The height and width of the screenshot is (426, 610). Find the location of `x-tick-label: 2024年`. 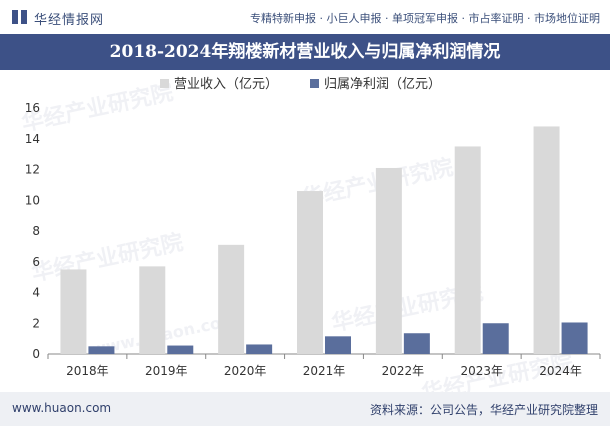

x-tick-label: 2024年 is located at coordinates (560, 371).